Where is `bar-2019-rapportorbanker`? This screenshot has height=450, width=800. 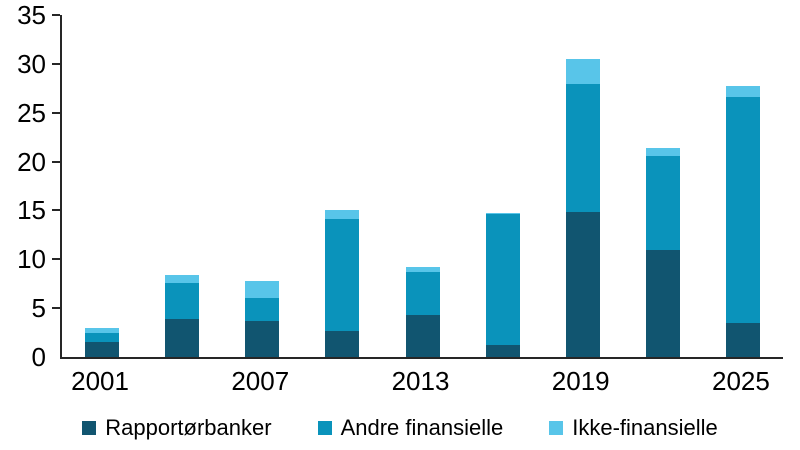 bar-2019-rapportorbanker is located at coordinates (582, 284).